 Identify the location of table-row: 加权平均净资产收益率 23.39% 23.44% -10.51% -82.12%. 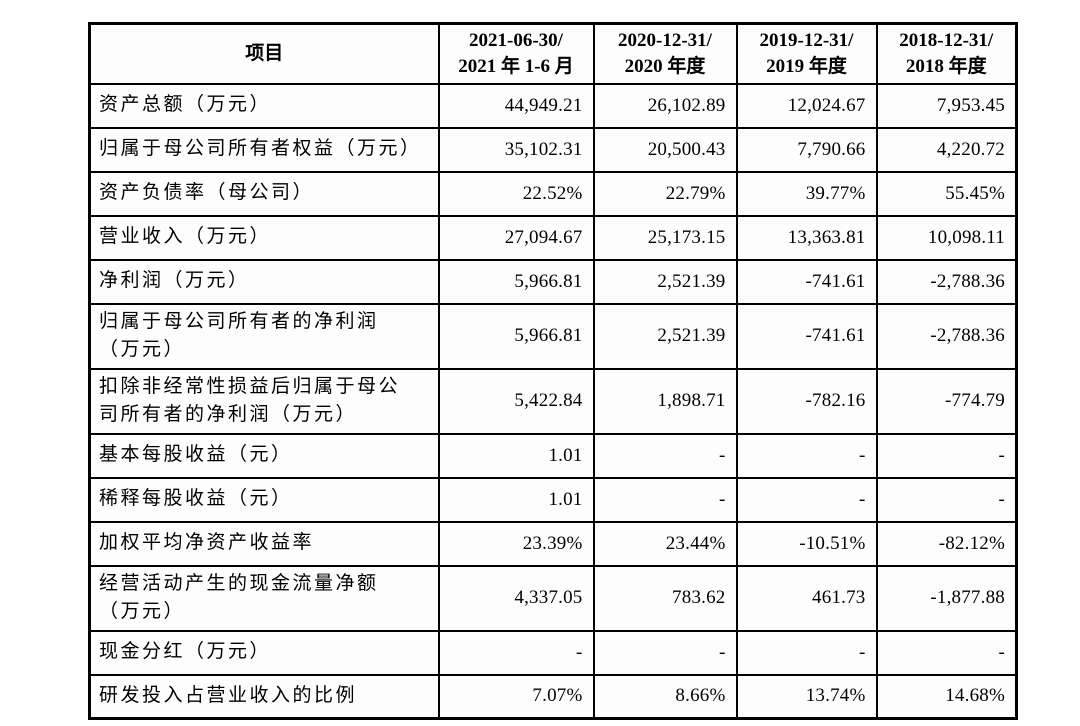
(553, 543).